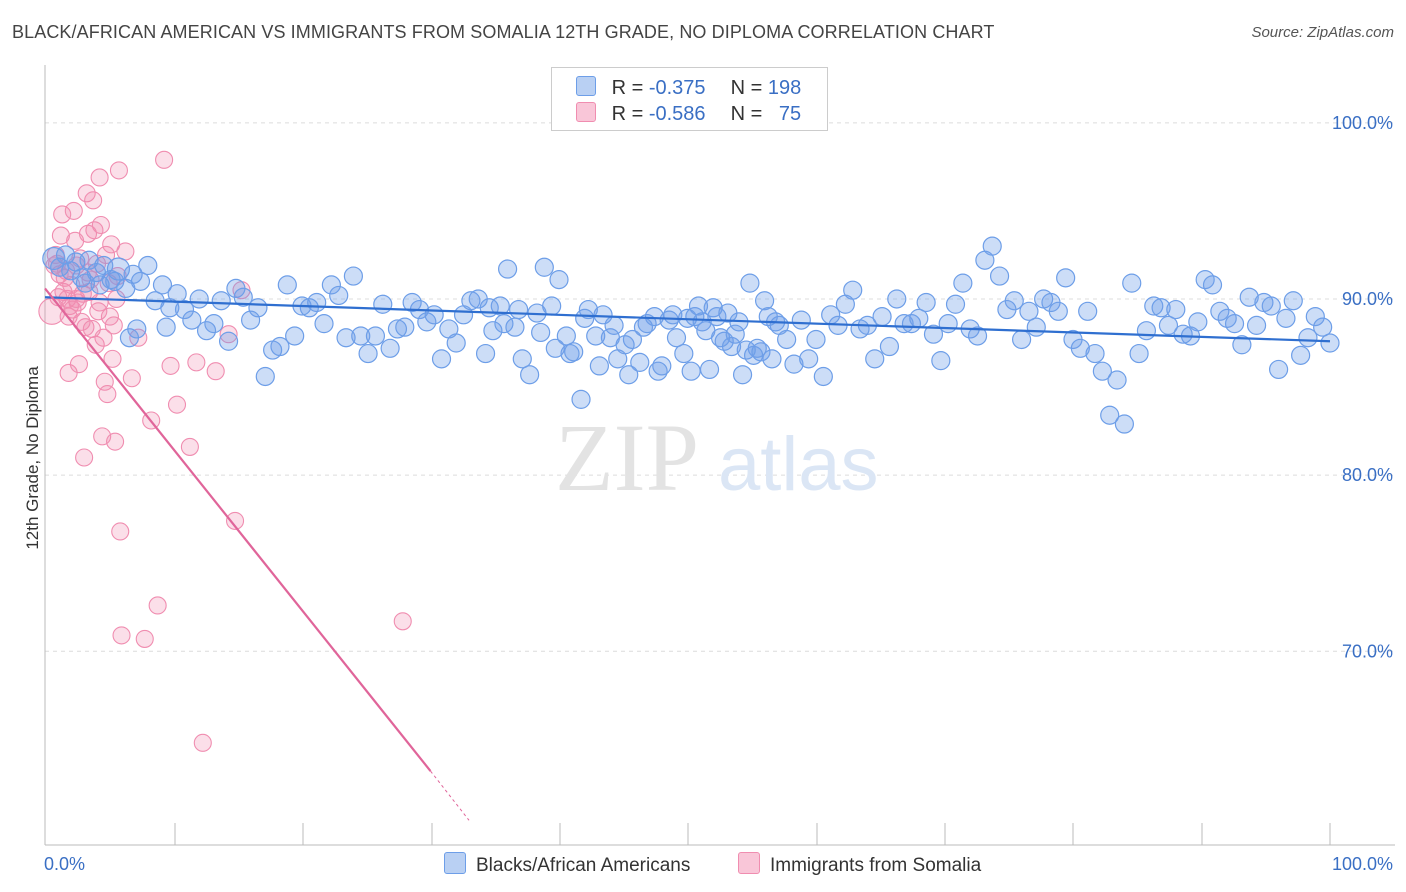 The height and width of the screenshot is (892, 1406). Describe the element at coordinates (583, 865) in the screenshot. I see `bottom-legend-label-blue: Blacks/African Americans` at that location.